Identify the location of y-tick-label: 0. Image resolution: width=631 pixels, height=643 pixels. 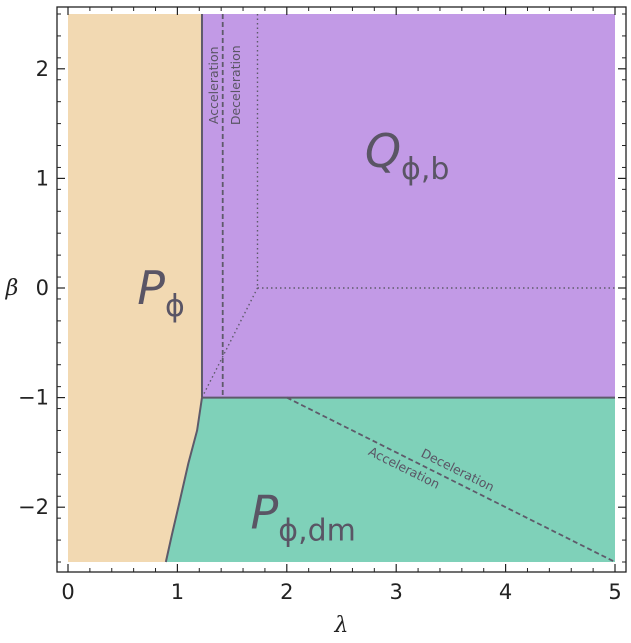
(42, 288).